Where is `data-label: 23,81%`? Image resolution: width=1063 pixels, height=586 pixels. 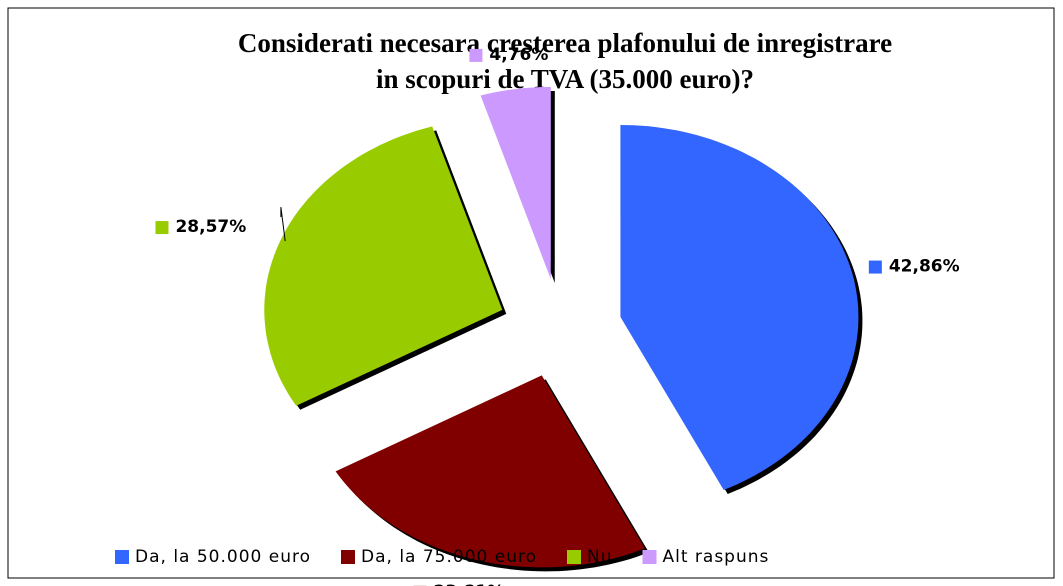 data-label: 23,81% is located at coordinates (468, 584).